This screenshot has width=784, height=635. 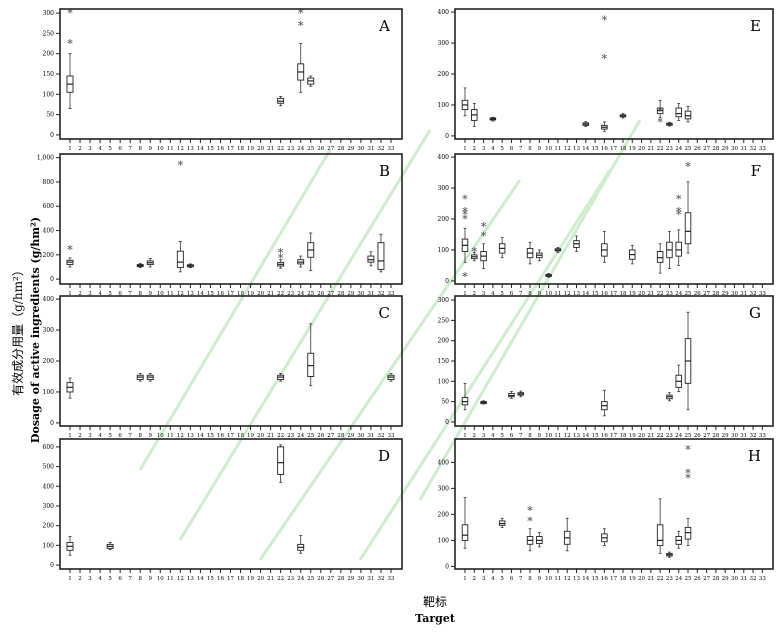 I want to click on y-tick-label: 50, so click(x=50, y=115).